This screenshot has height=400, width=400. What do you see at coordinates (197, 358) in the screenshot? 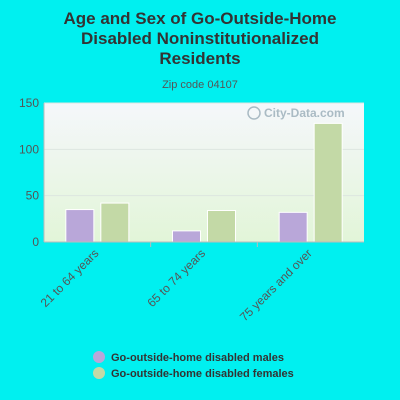
I see `legend-label-males: Go-outside-home disabled males` at bounding box center [197, 358].